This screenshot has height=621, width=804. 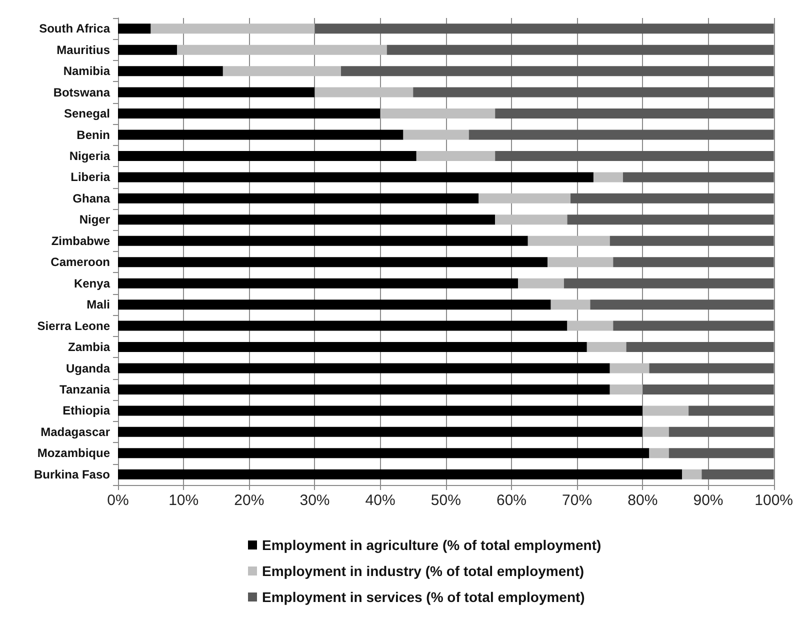 What do you see at coordinates (92, 283) in the screenshot?
I see `y-tick-label: Kenya` at bounding box center [92, 283].